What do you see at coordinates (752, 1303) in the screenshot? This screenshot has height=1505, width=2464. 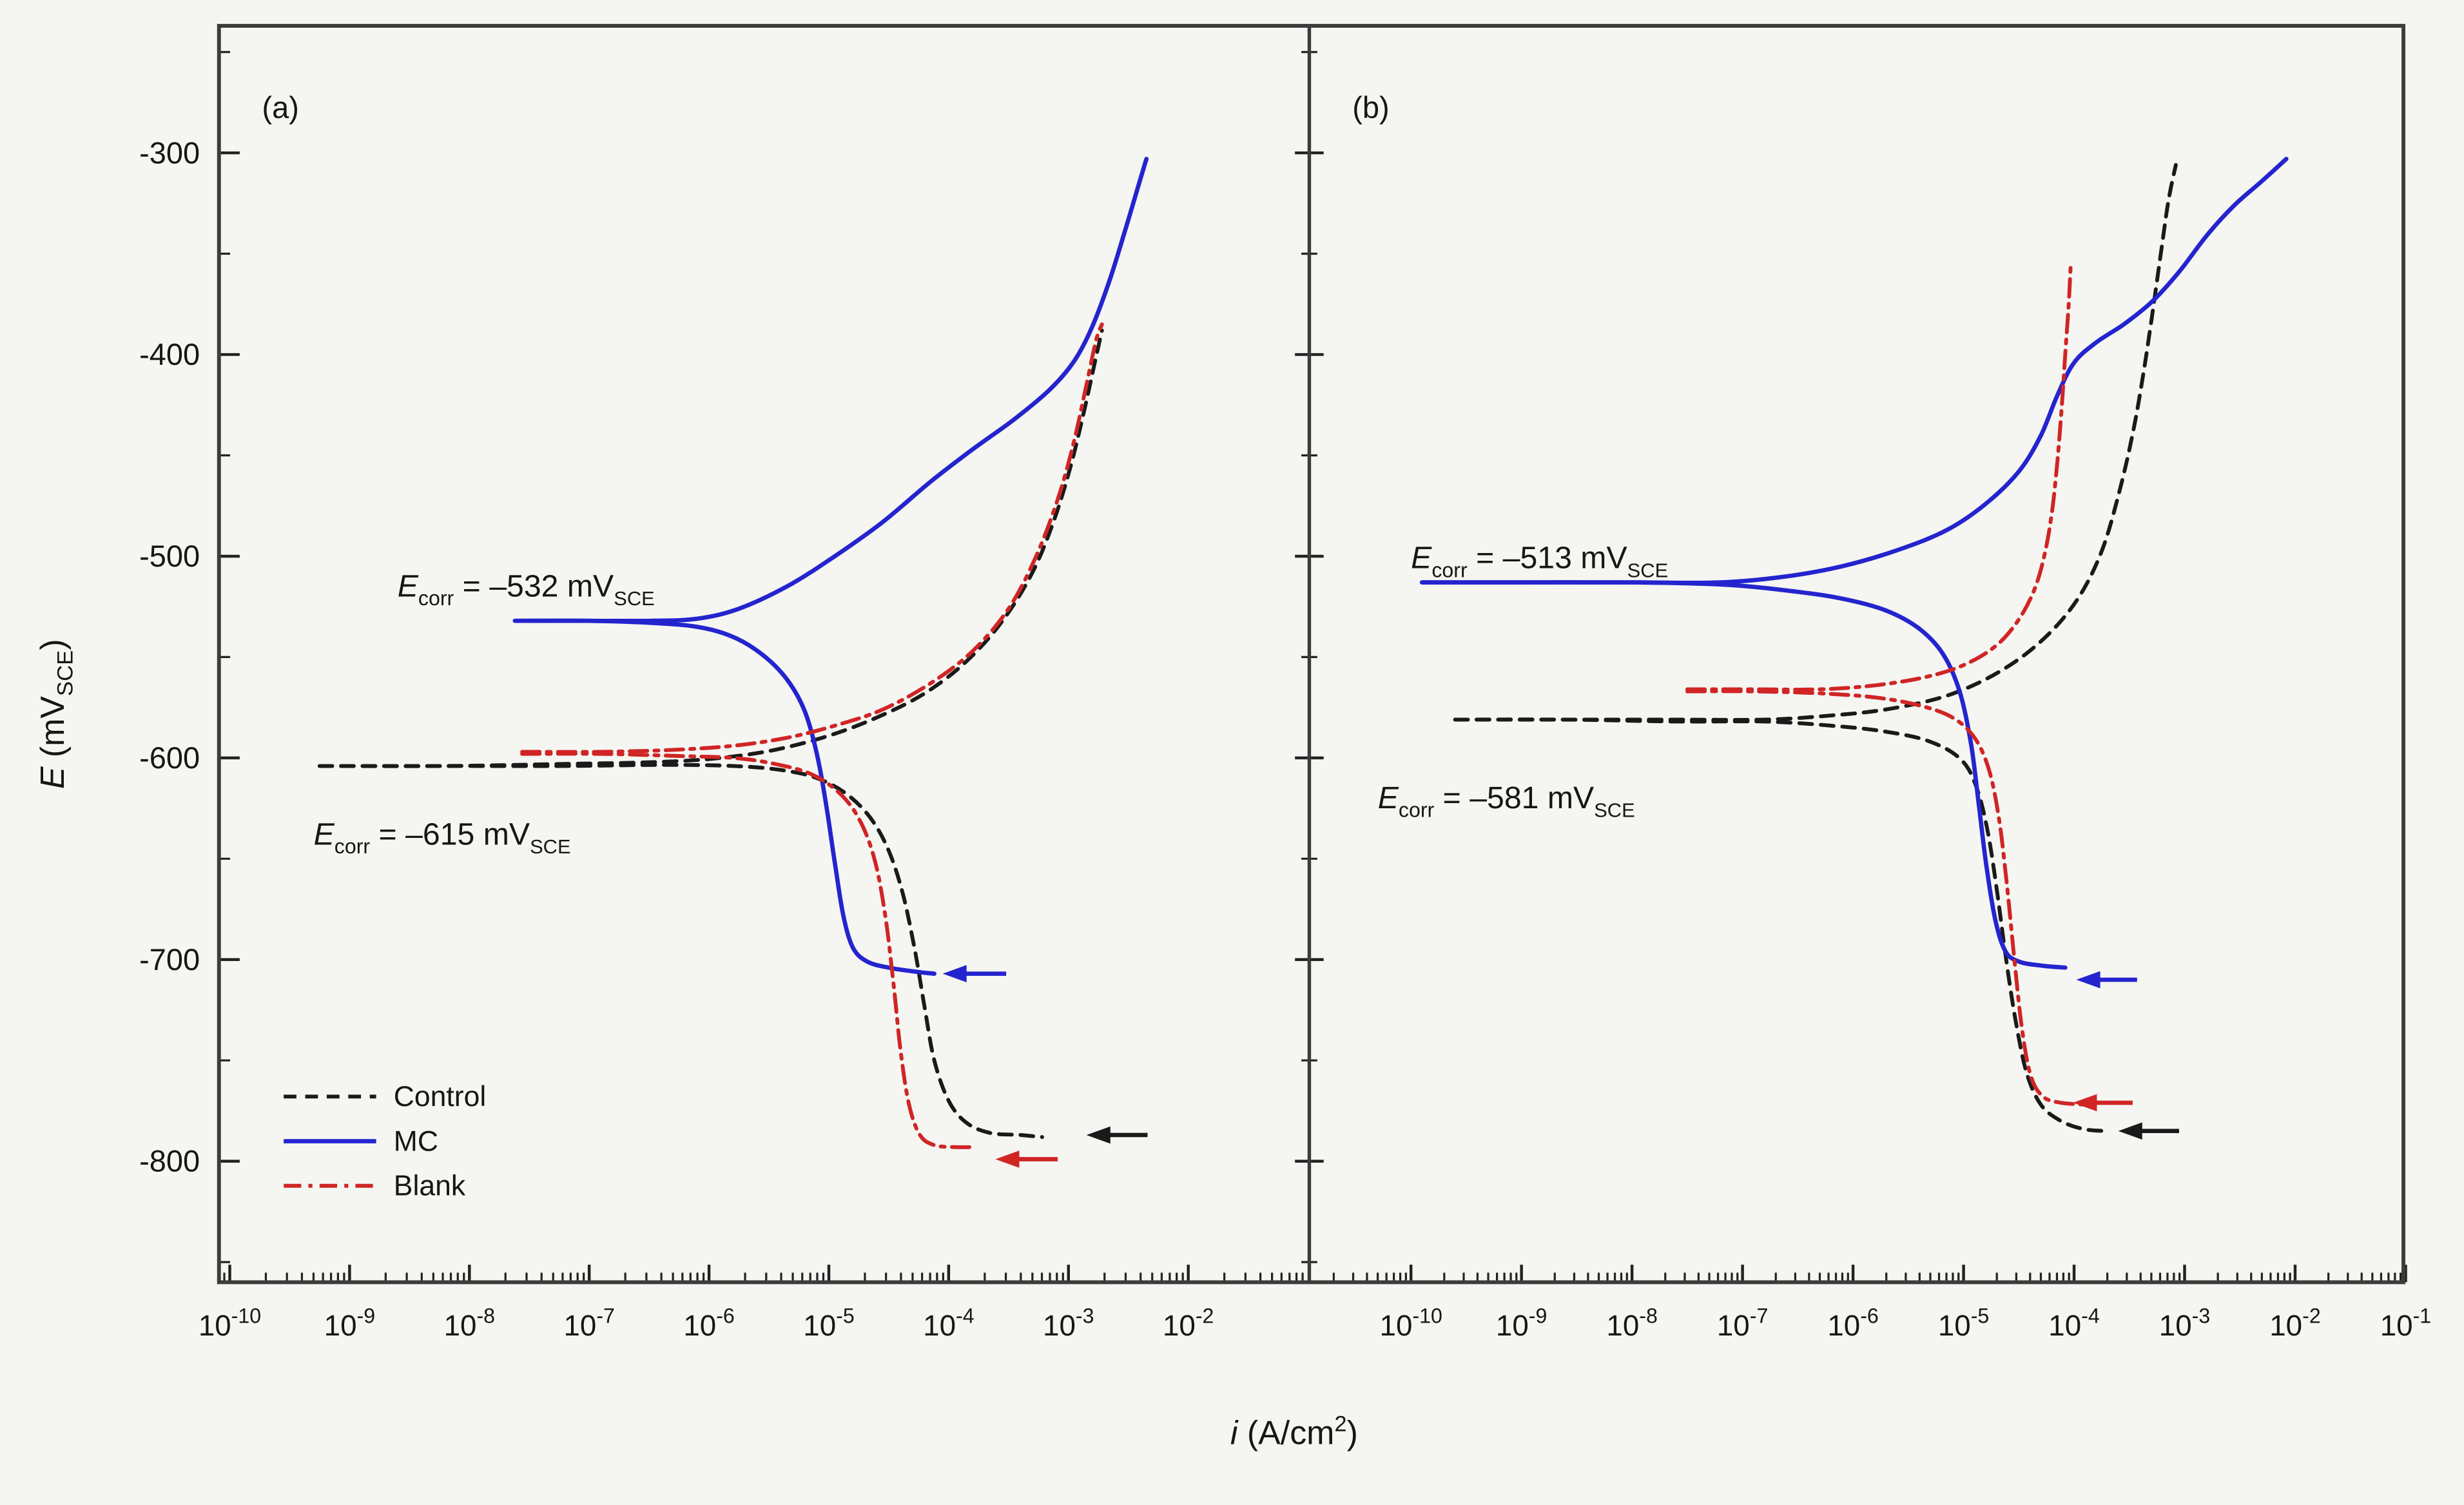 I see `x-axis-ticks-a: 10⁻¹⁰ 10⁻⁹ 10⁻⁸ 10⁻⁷ 10⁻⁶ 10⁻⁵ 10⁻⁴ 10⁻³ 10⁻²` at bounding box center [752, 1303].